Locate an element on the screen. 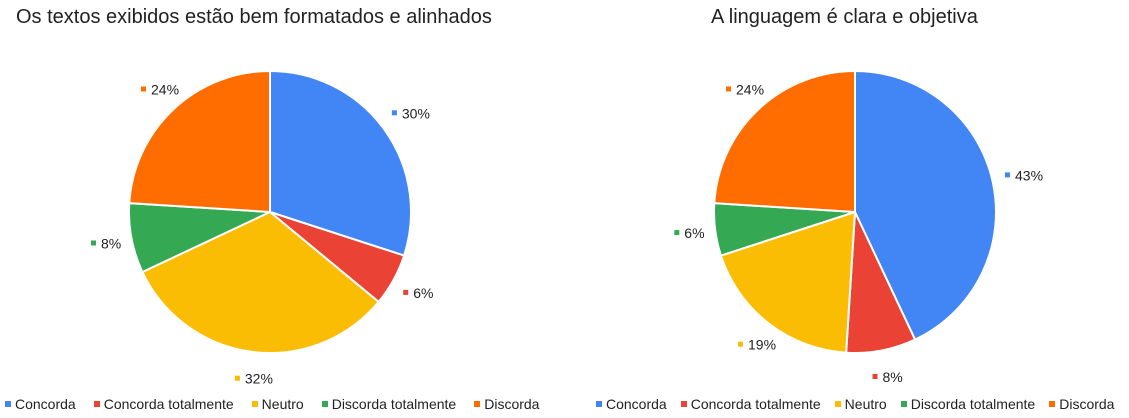 Image resolution: width=1129 pixels, height=418 pixels. slice-value-text: 19% is located at coordinates (762, 345).